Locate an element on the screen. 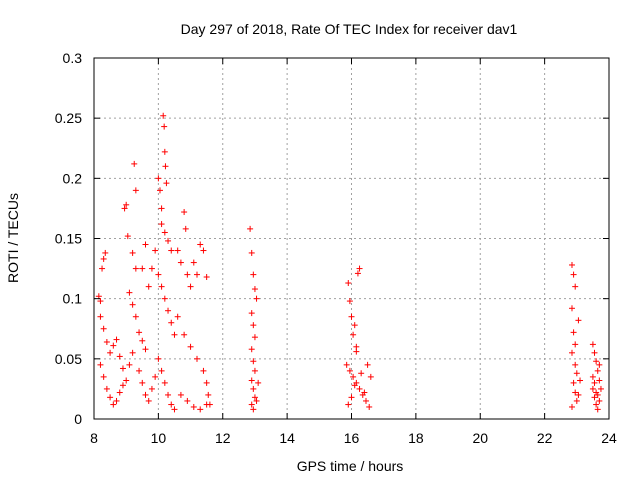 This screenshot has height=480, width=640. x-tick-label: 14 is located at coordinates (287, 438).